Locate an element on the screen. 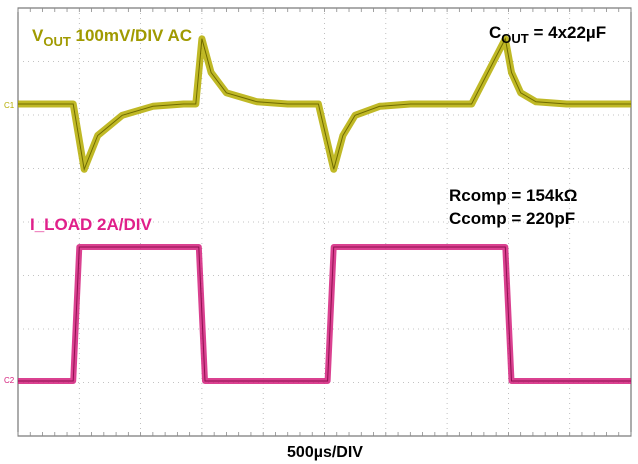 This screenshot has width=638, height=464. ch1-marker: C1 is located at coordinates (9, 105).